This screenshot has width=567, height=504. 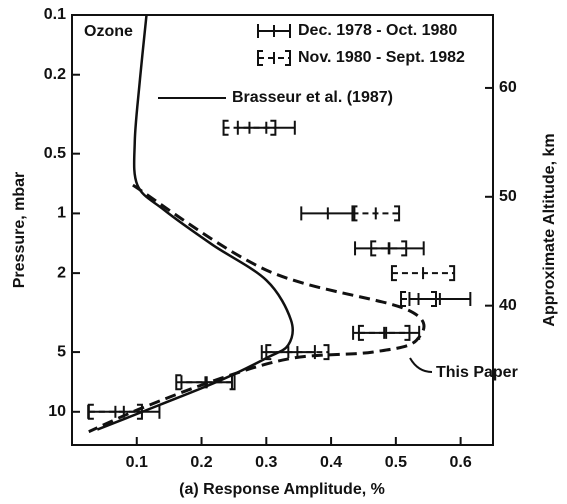 I want to click on x-tick-label: 0.6, so click(x=460, y=462).